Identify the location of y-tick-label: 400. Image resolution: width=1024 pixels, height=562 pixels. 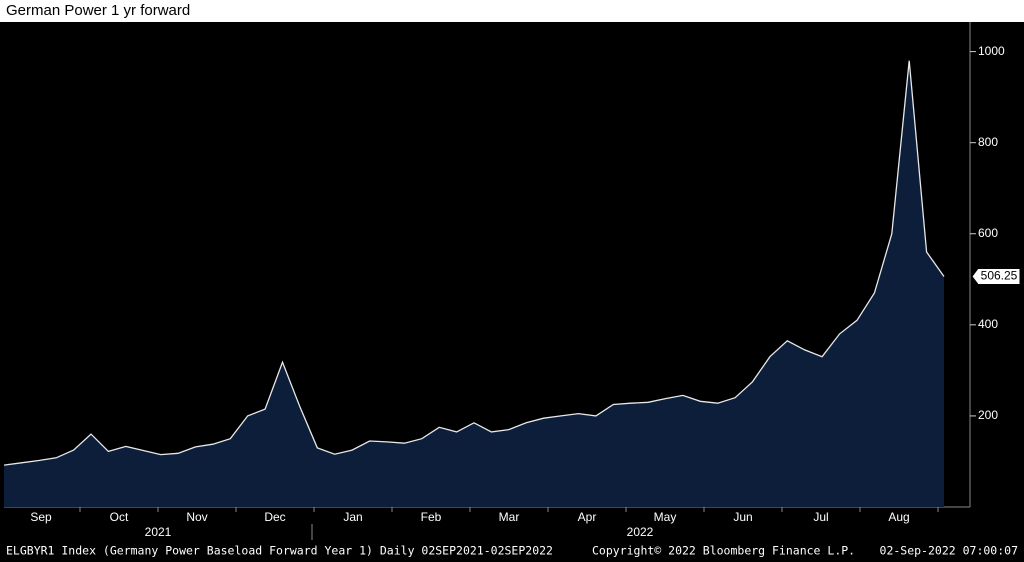
(988, 324).